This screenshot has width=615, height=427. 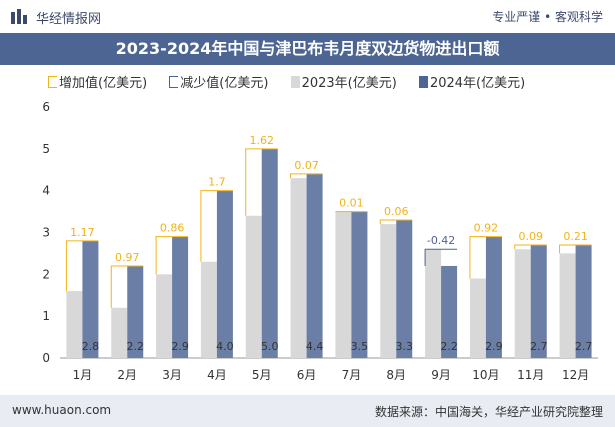 What do you see at coordinates (423, 82) in the screenshot?
I see `swatch-2024-icon` at bounding box center [423, 82].